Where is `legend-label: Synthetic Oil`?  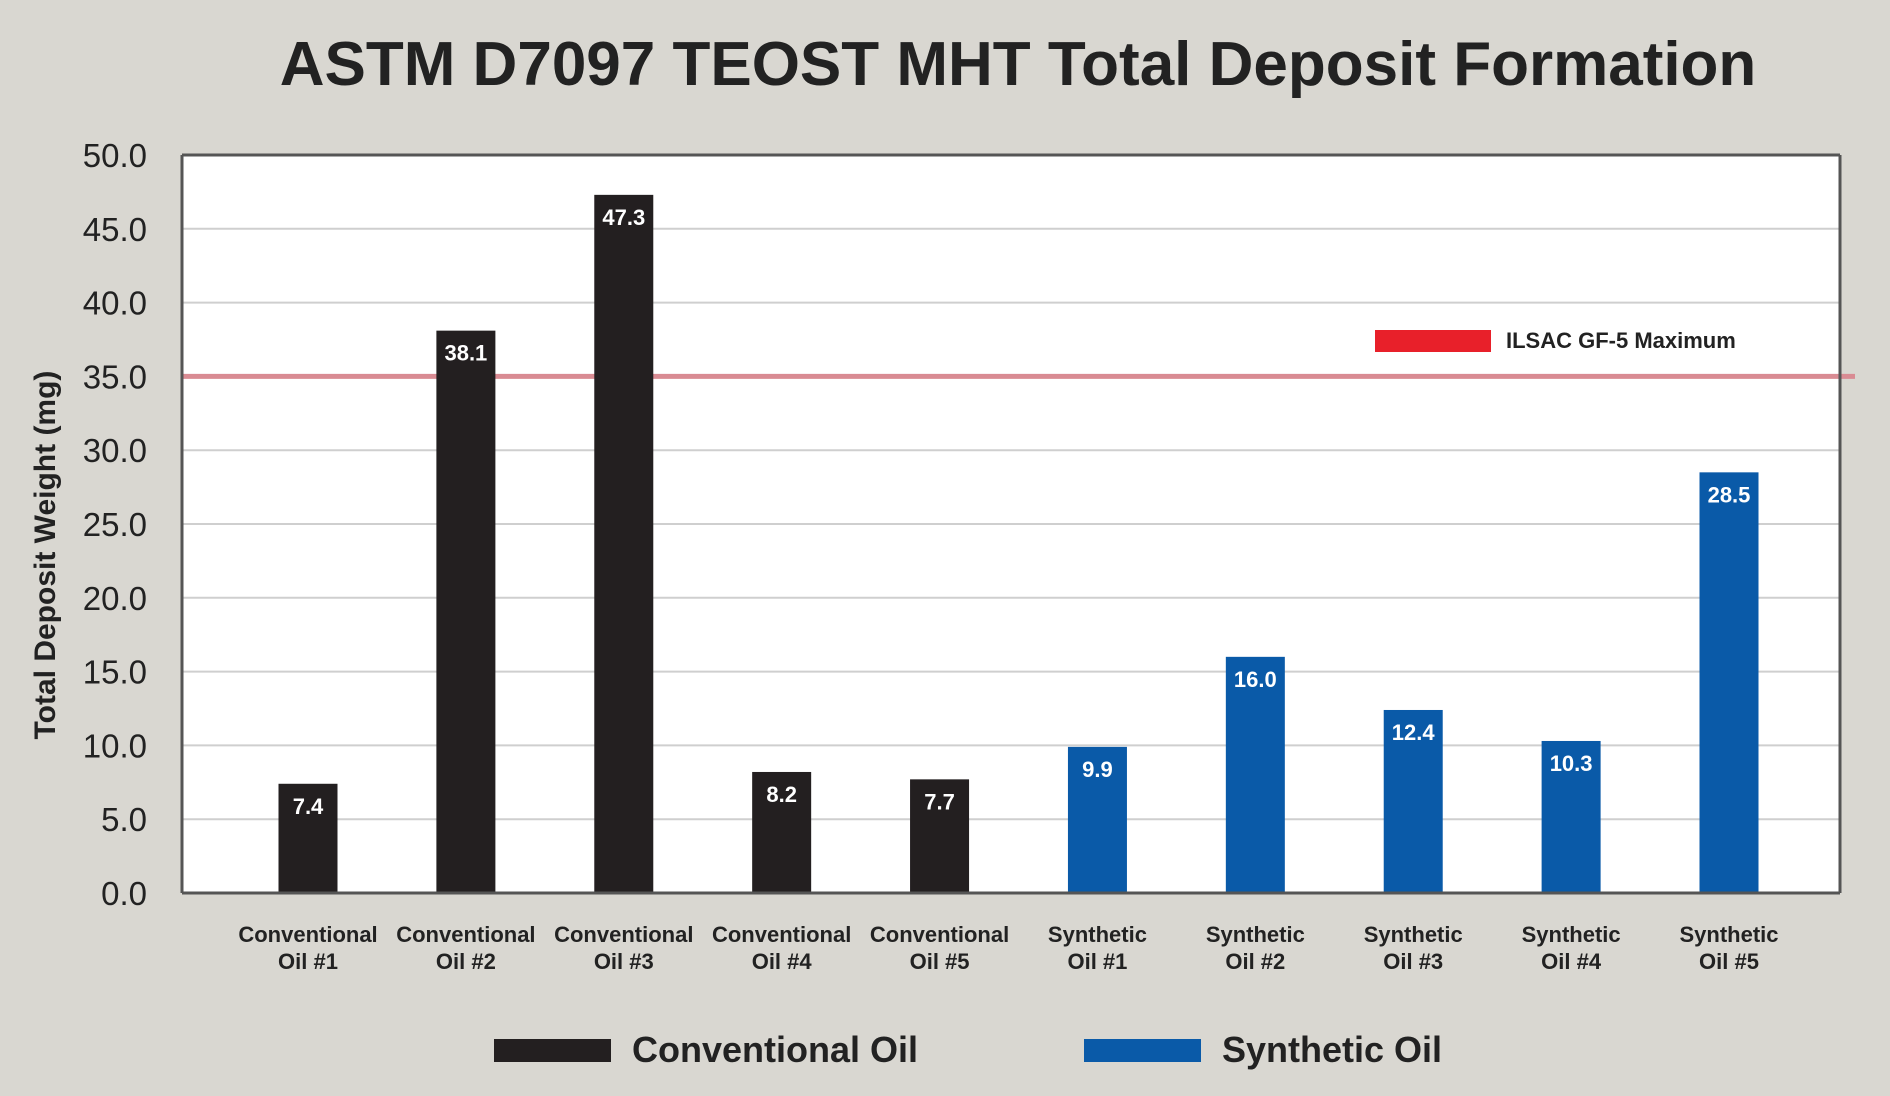
legend-label: Synthetic Oil is located at coordinates (1332, 1049).